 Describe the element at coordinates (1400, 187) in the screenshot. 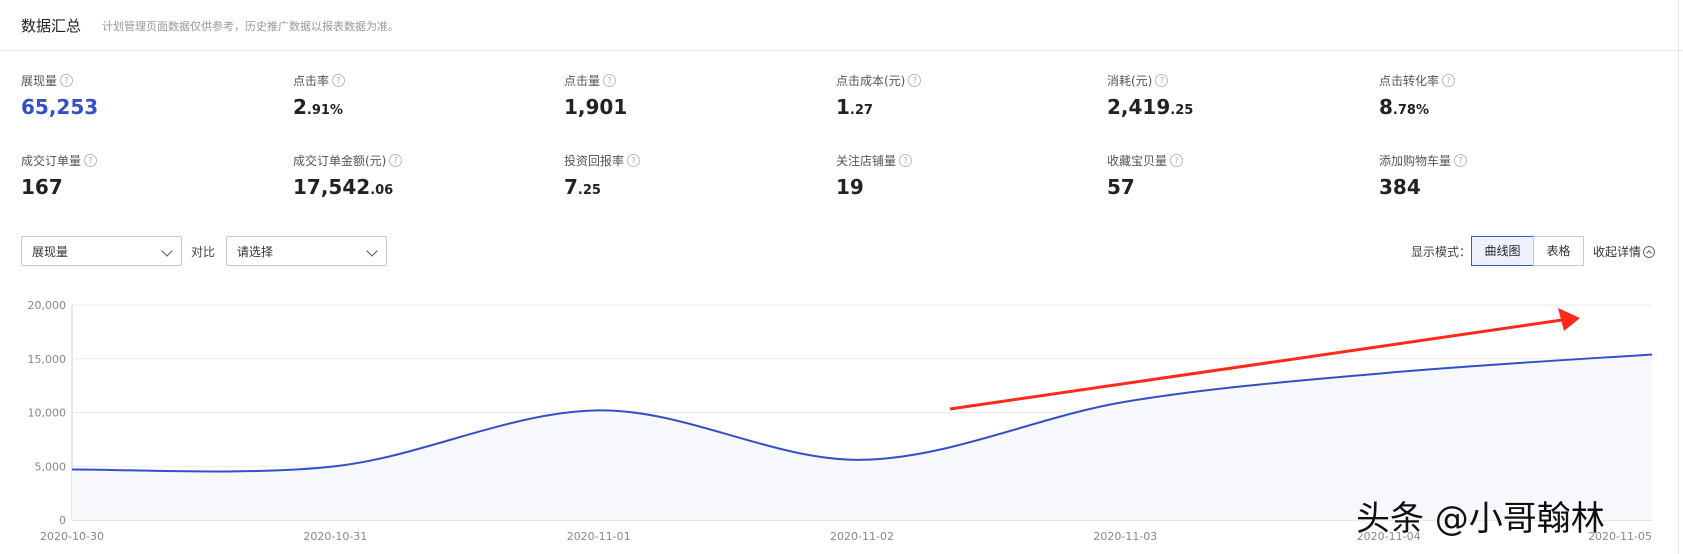

I see `metric-value: 384` at that location.